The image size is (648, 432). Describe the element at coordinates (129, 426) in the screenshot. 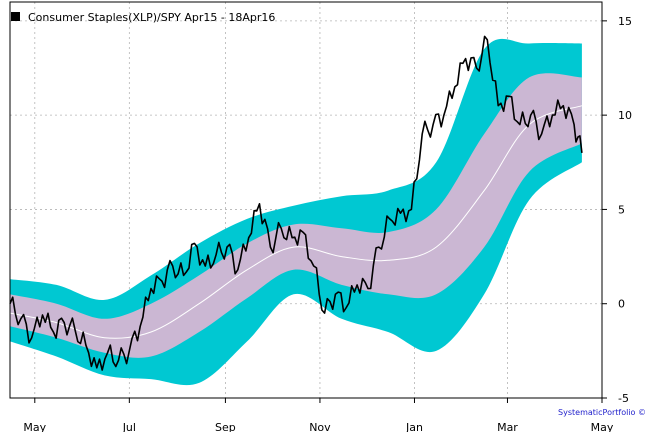

I see `x-tick-label: Jul` at that location.